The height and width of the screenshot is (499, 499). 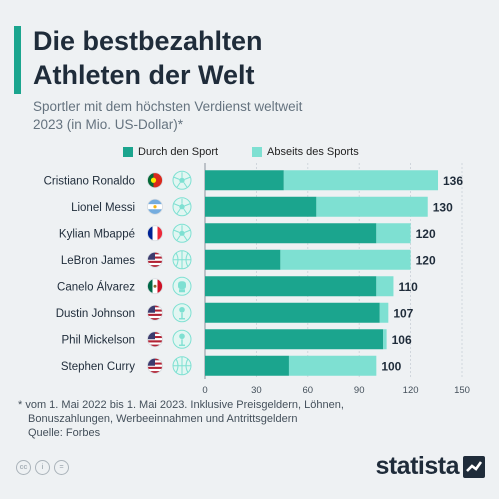 What do you see at coordinates (391, 366) in the screenshot?
I see `total-value-label: 100` at bounding box center [391, 366].